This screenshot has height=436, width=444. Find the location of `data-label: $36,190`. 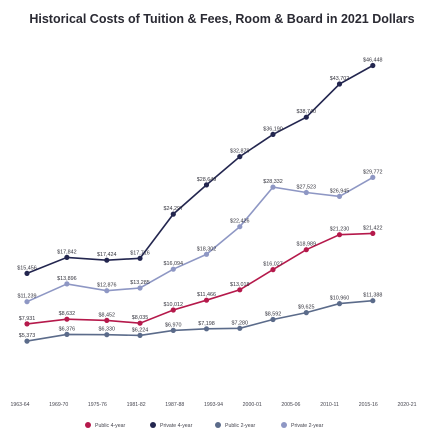

data-label: $36,190 is located at coordinates (273, 129).